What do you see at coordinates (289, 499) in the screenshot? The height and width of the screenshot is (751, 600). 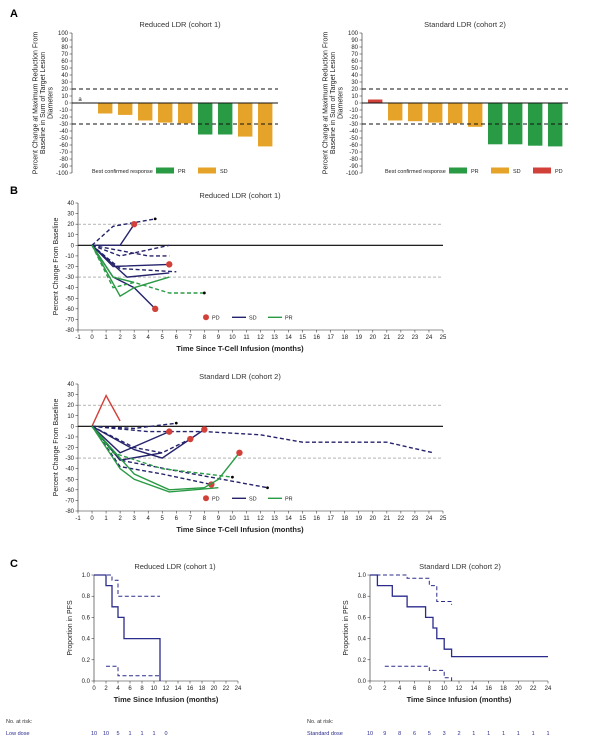 I see `legend-label-pr: PR` at bounding box center [289, 499].